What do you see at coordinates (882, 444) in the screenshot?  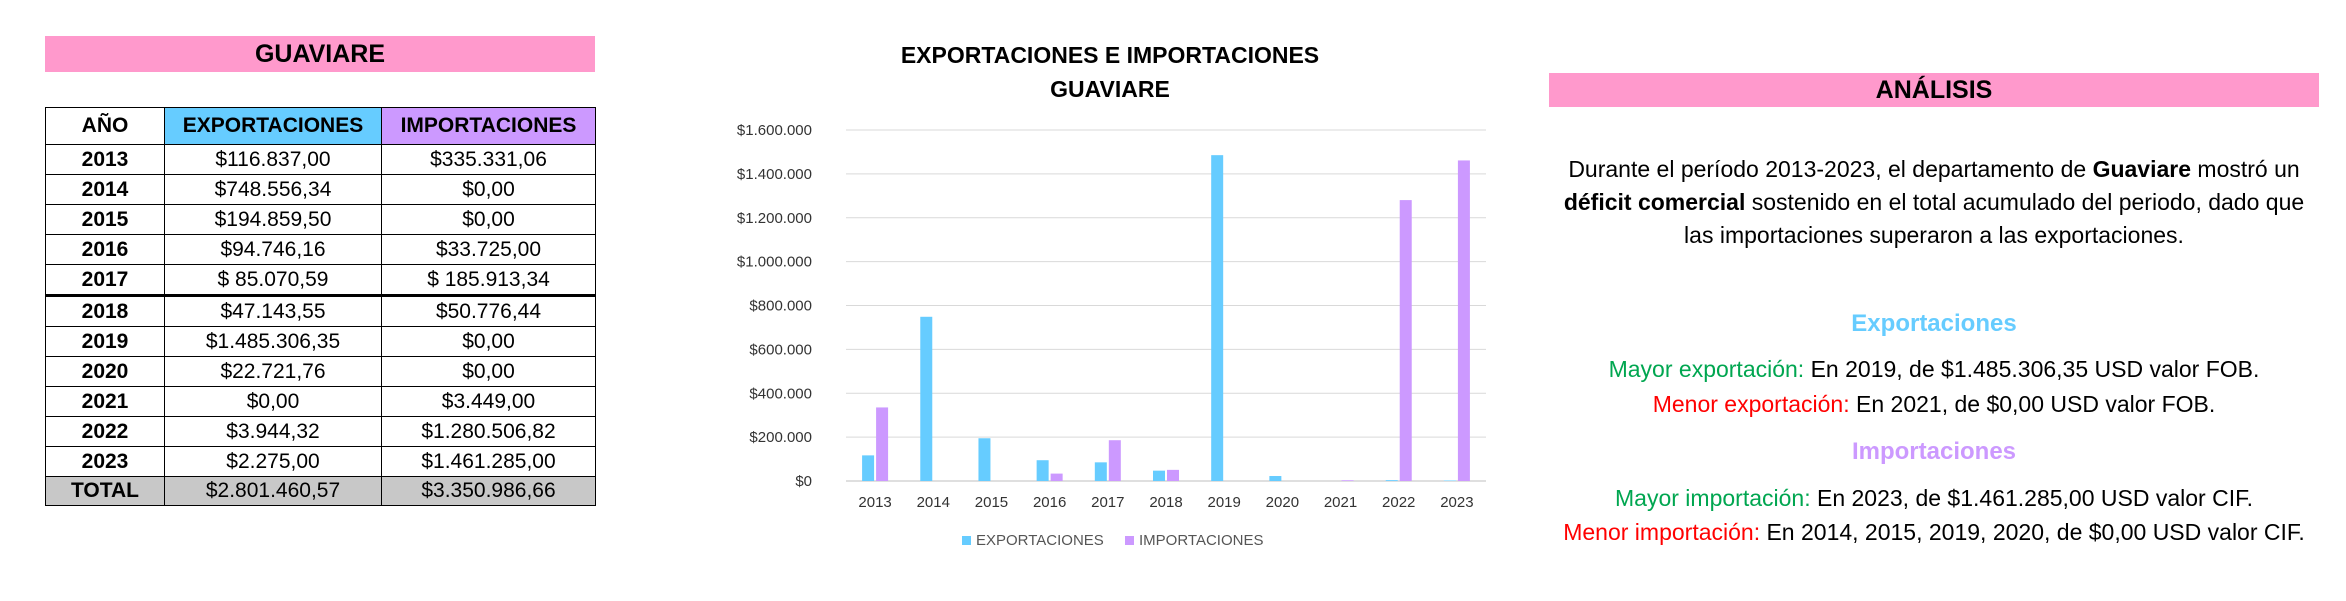 I see `bar-importaciones-2013` at bounding box center [882, 444].